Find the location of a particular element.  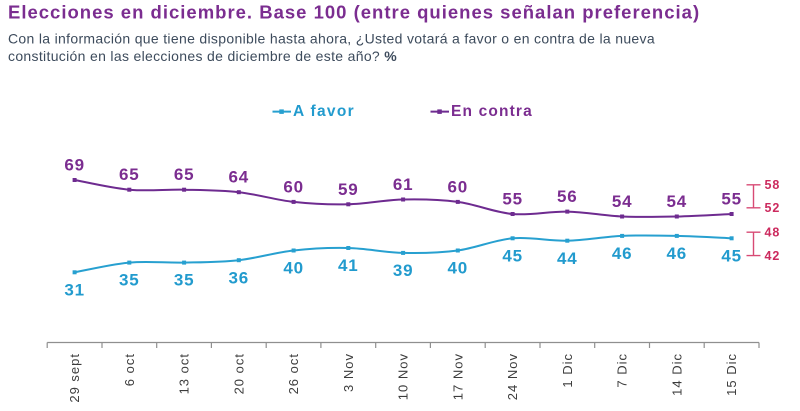

svg-text: 61 is located at coordinates (403, 184).